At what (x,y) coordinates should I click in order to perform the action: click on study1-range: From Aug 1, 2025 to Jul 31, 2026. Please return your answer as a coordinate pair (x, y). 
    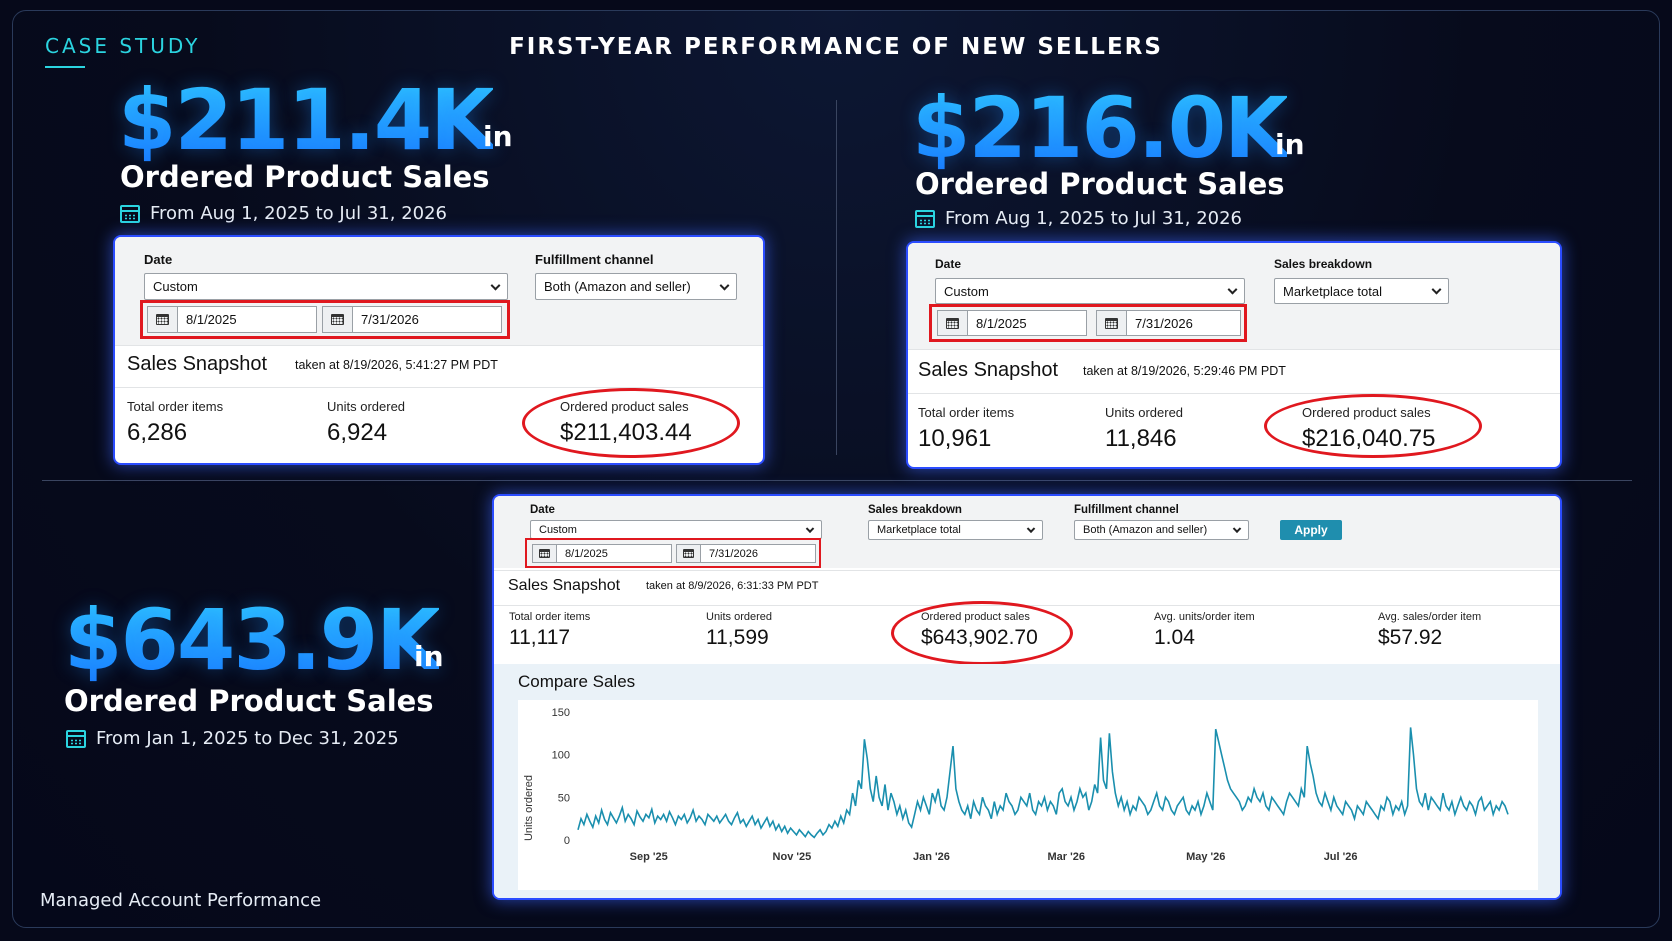
    Looking at the image, I should click on (283, 213).